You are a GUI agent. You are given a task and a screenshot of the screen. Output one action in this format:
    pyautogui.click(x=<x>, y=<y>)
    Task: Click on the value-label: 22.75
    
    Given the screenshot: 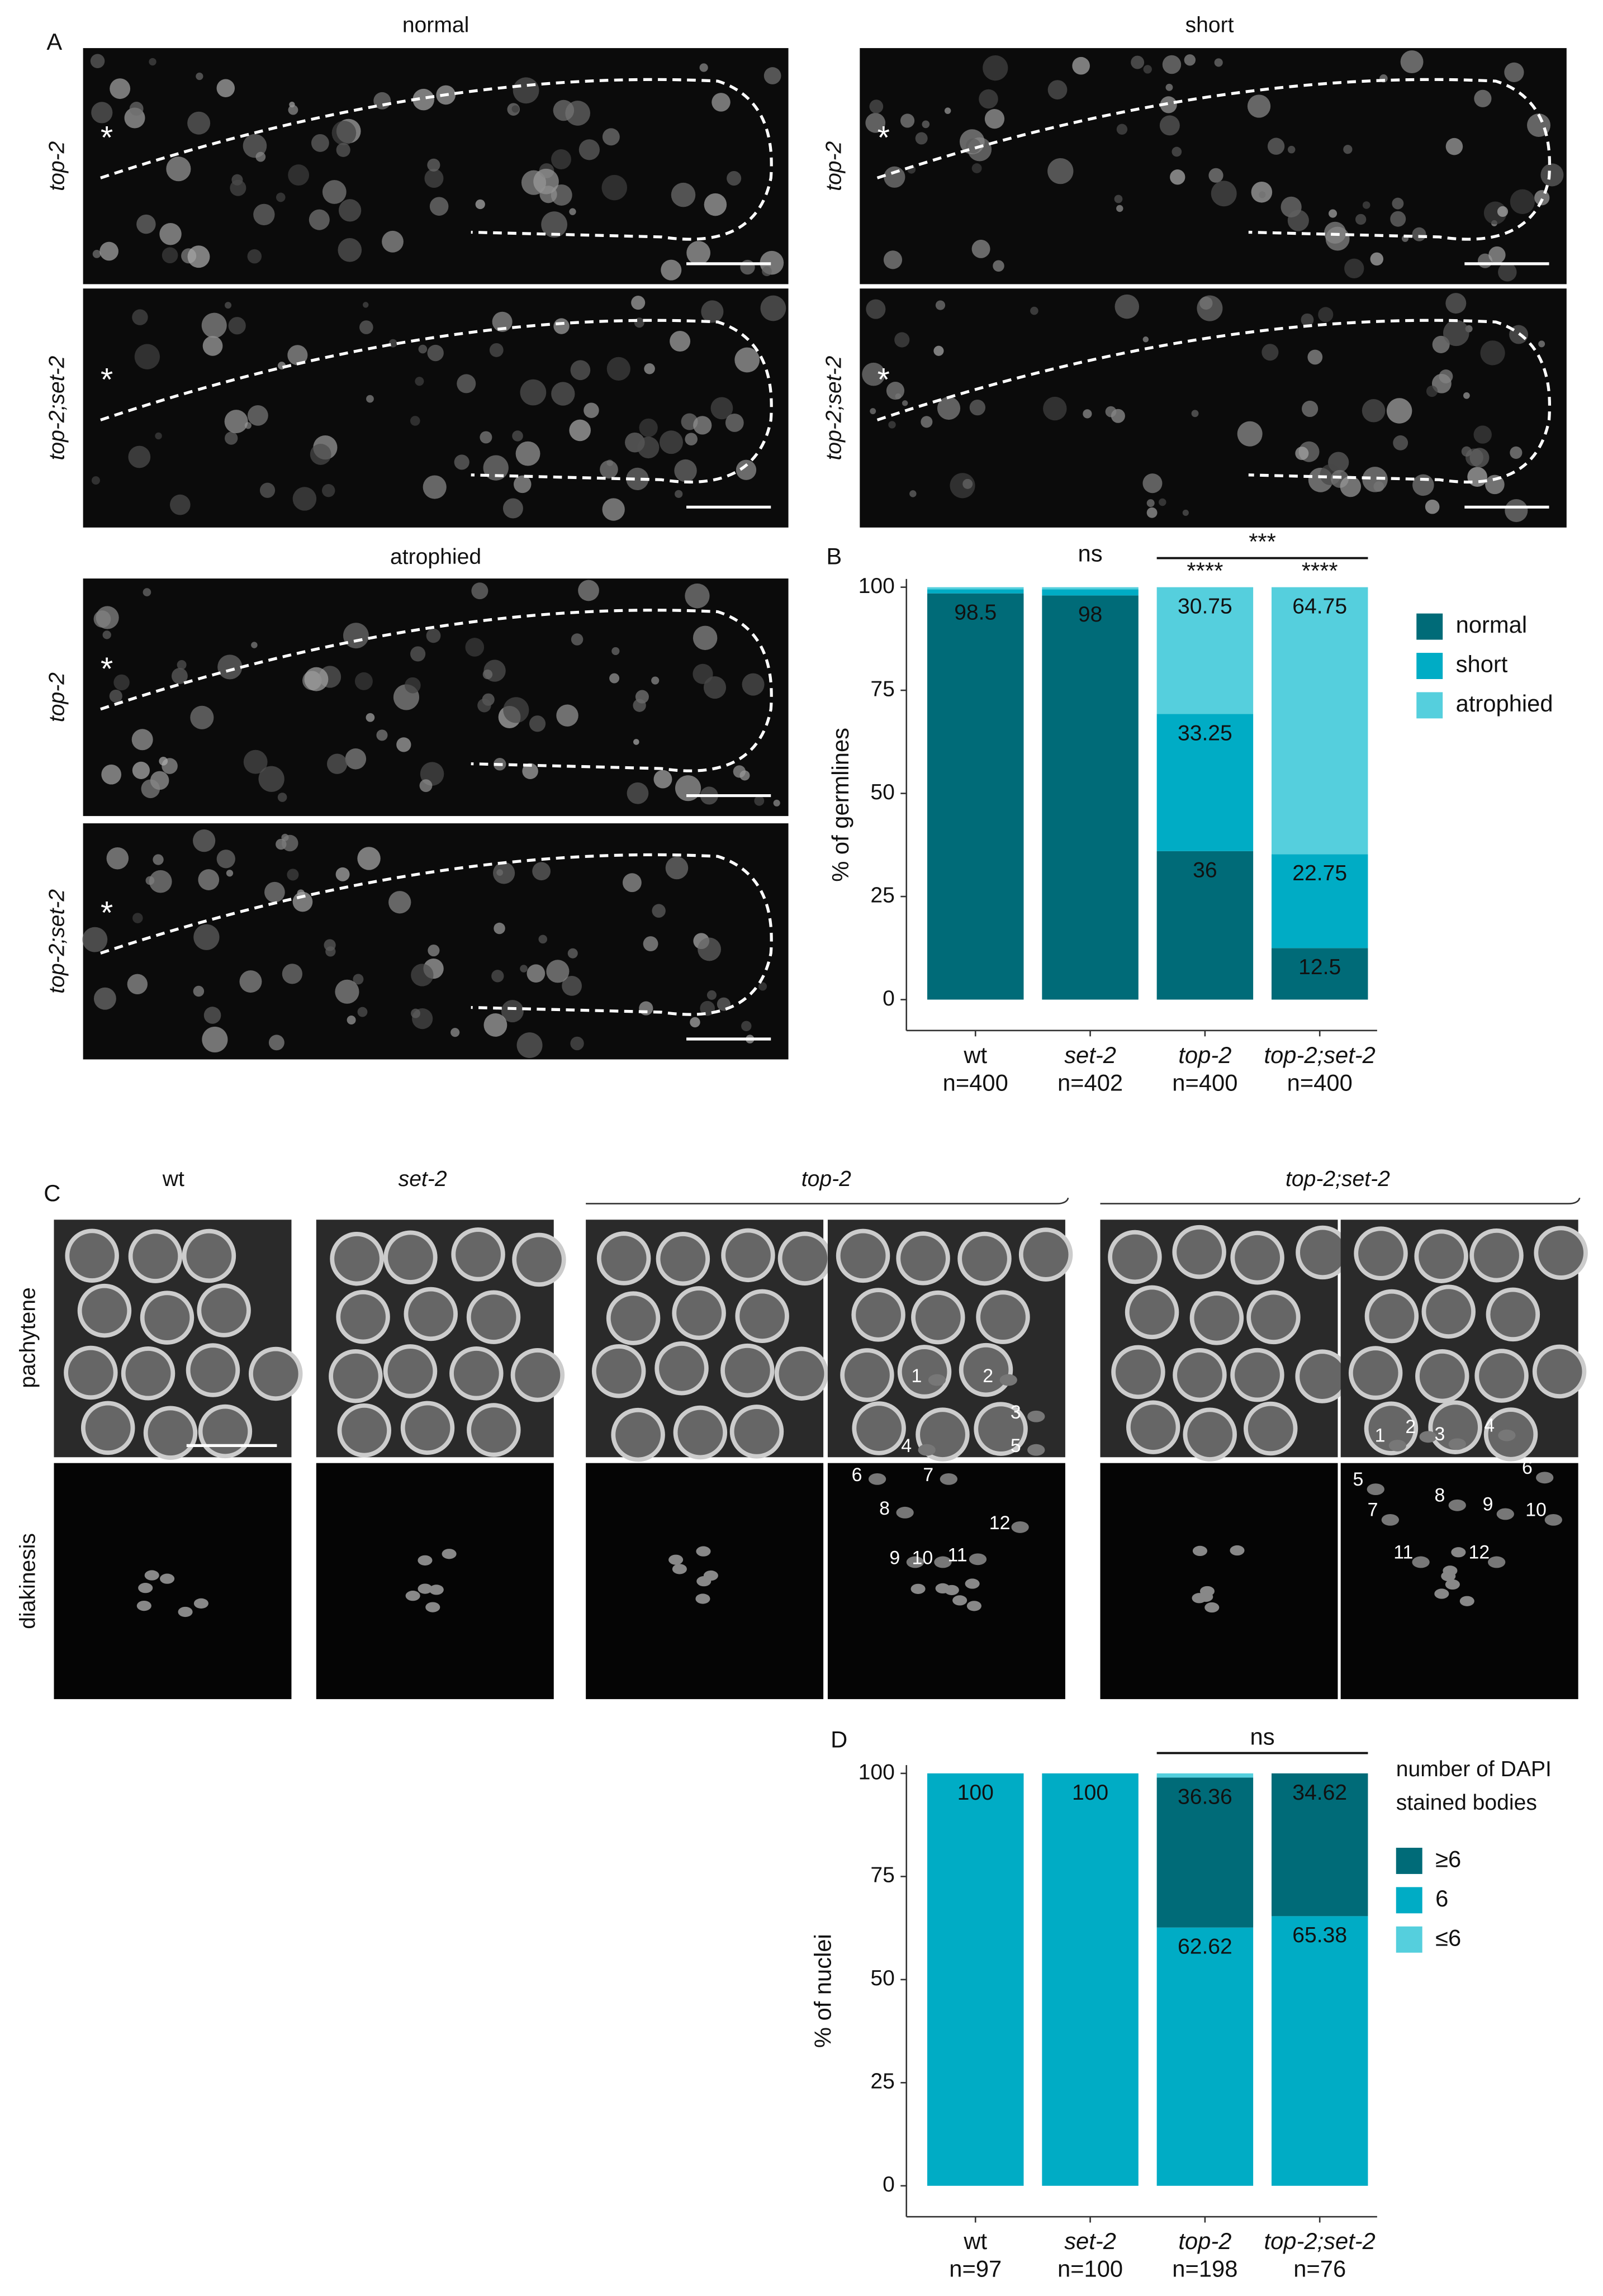 What is the action you would take?
    pyautogui.click(x=1319, y=873)
    